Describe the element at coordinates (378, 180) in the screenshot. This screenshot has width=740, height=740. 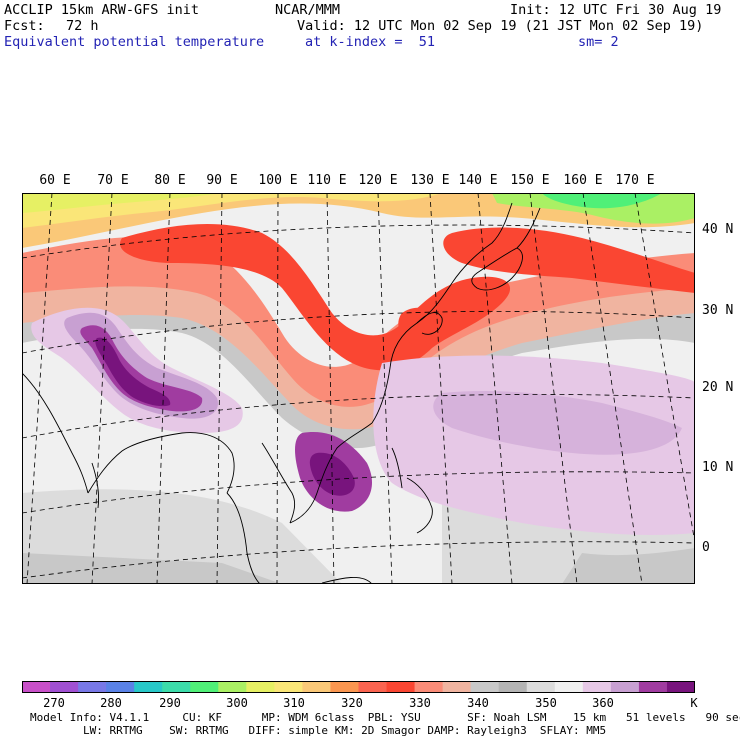
I see `lon-label: 120 E` at that location.